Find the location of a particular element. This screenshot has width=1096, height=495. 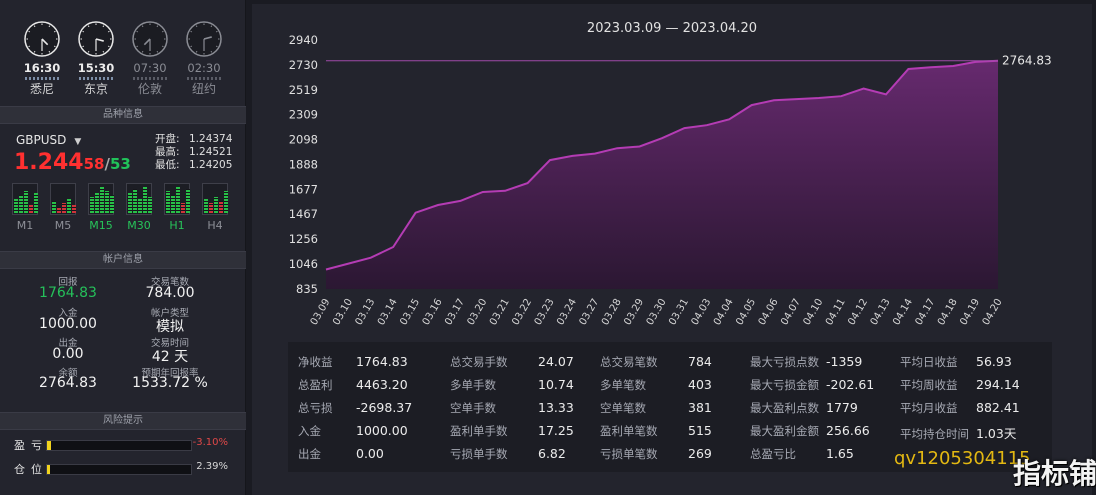

y-tick-label: 1677 is located at coordinates (303, 189).